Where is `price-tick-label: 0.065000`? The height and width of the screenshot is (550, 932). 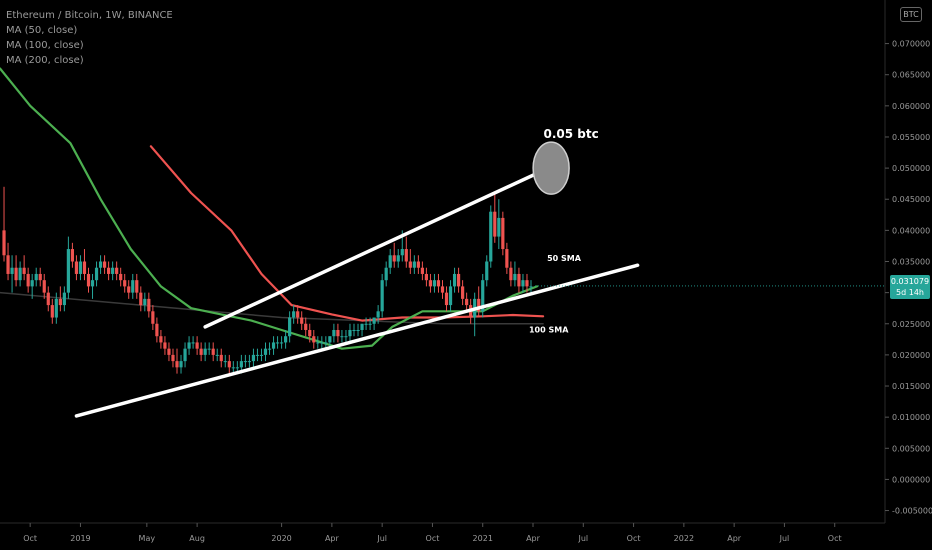 price-tick-label: 0.065000 is located at coordinates (911, 75).